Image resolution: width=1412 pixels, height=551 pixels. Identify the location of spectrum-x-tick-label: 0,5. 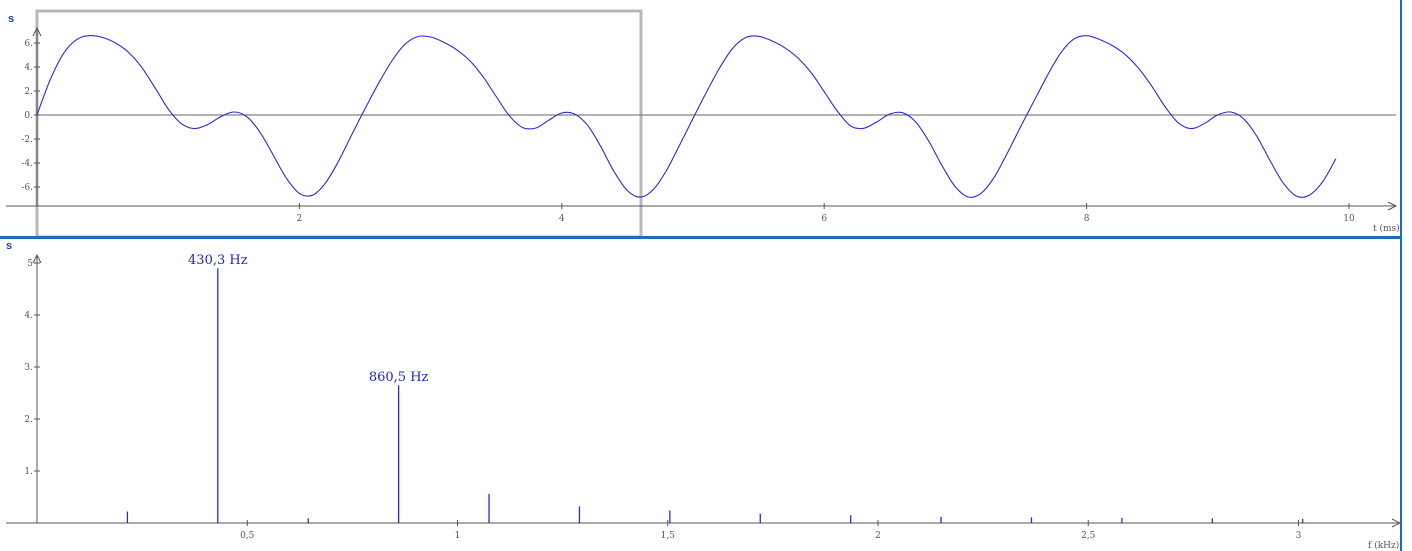
(247, 536).